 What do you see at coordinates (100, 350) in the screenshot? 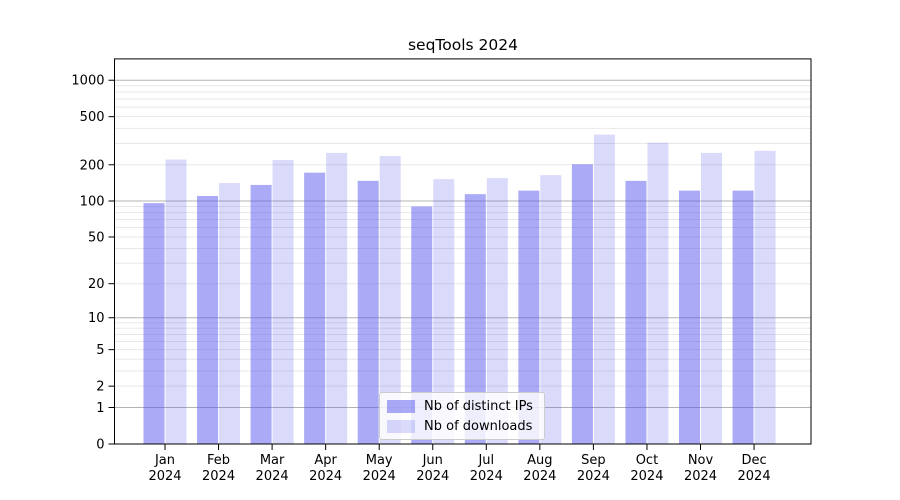
I see `y-tick-label: 5` at bounding box center [100, 350].